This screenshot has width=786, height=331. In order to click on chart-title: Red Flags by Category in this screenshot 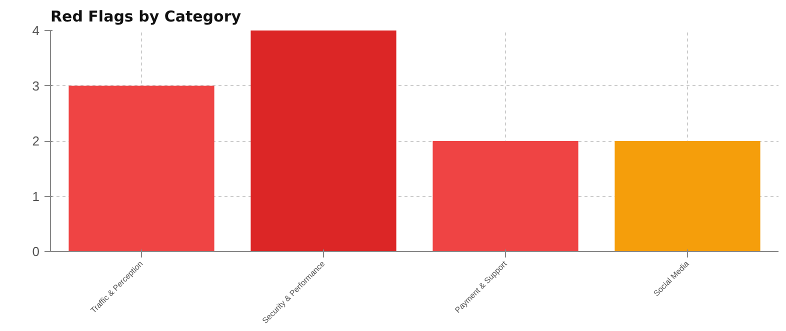, I will do `click(146, 17)`.